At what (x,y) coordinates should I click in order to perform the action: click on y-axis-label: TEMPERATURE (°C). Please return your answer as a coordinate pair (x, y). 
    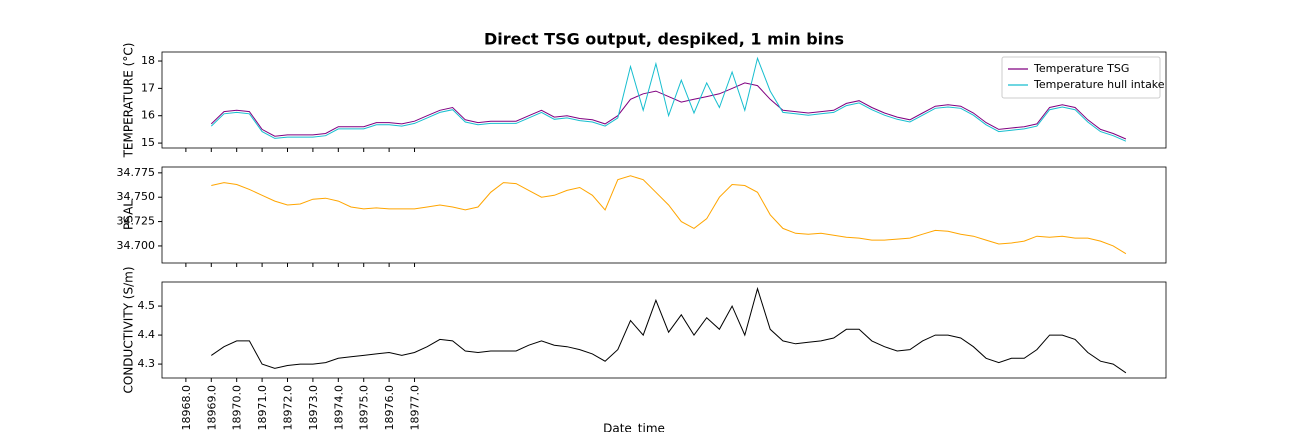
    Looking at the image, I should click on (129, 101).